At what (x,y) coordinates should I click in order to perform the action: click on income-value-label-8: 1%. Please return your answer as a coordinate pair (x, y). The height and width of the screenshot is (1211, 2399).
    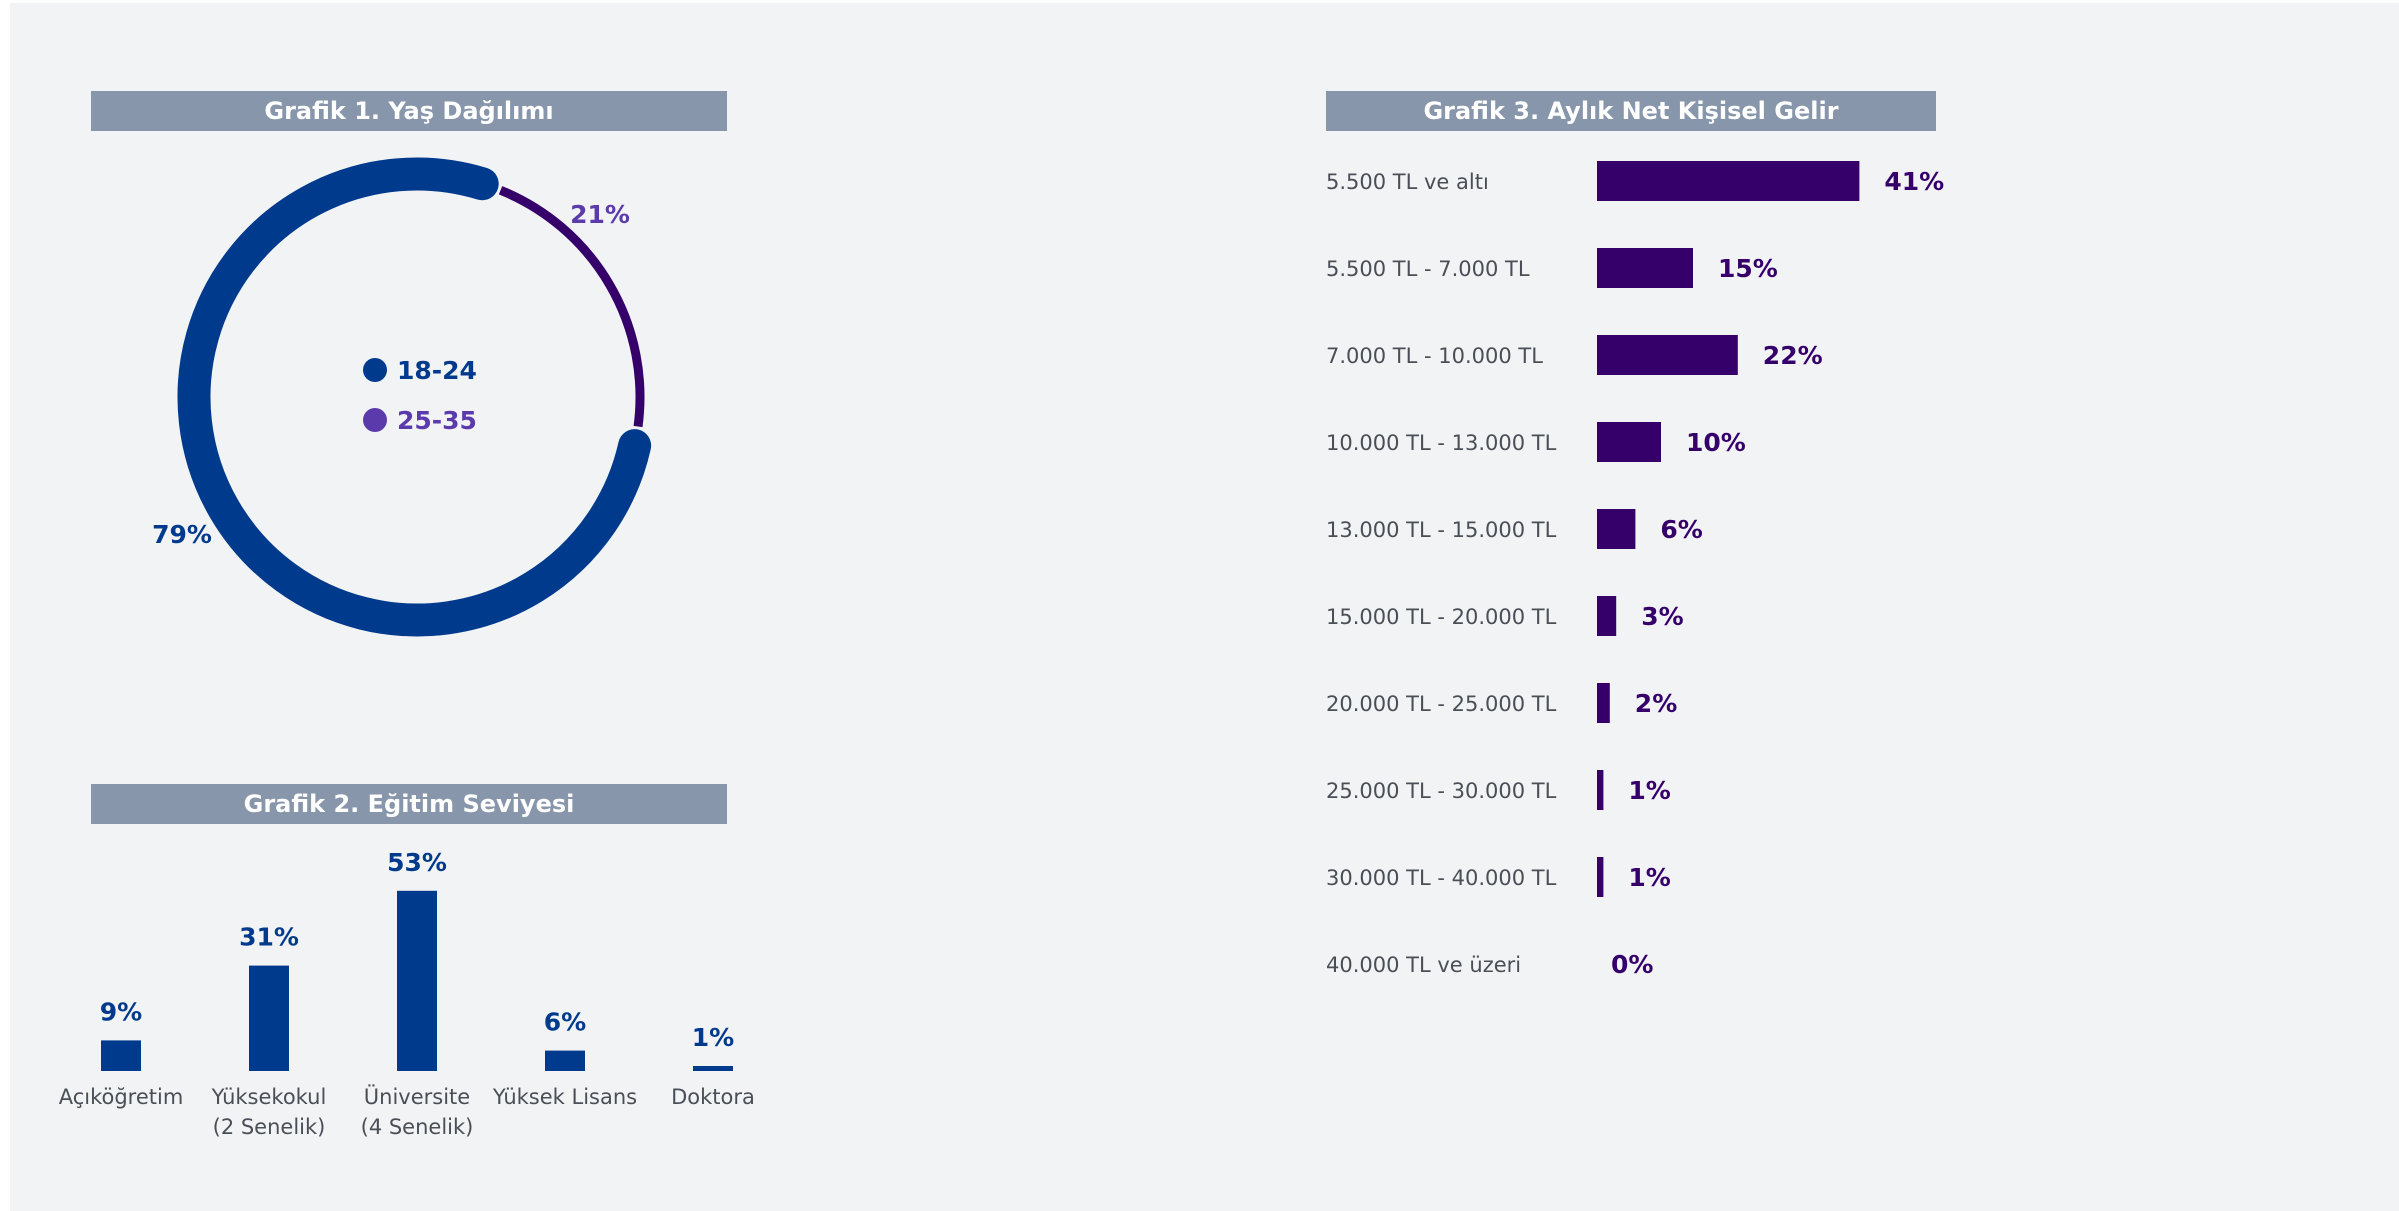
    Looking at the image, I should click on (1649, 877).